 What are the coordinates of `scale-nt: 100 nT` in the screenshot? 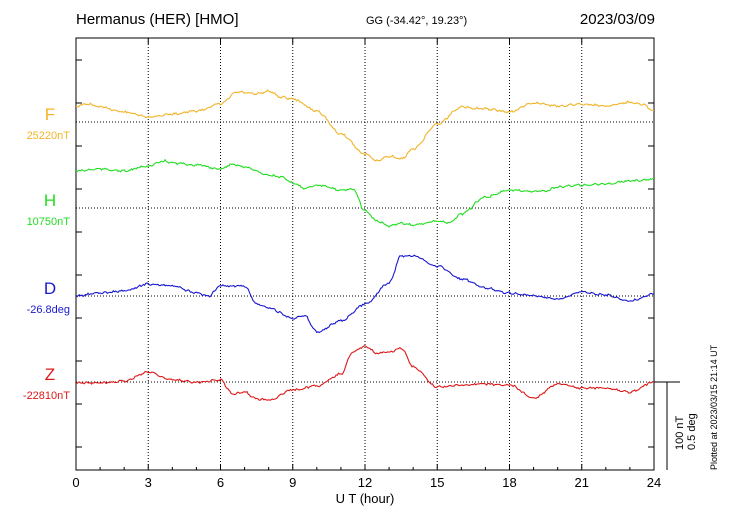 It's located at (680, 432).